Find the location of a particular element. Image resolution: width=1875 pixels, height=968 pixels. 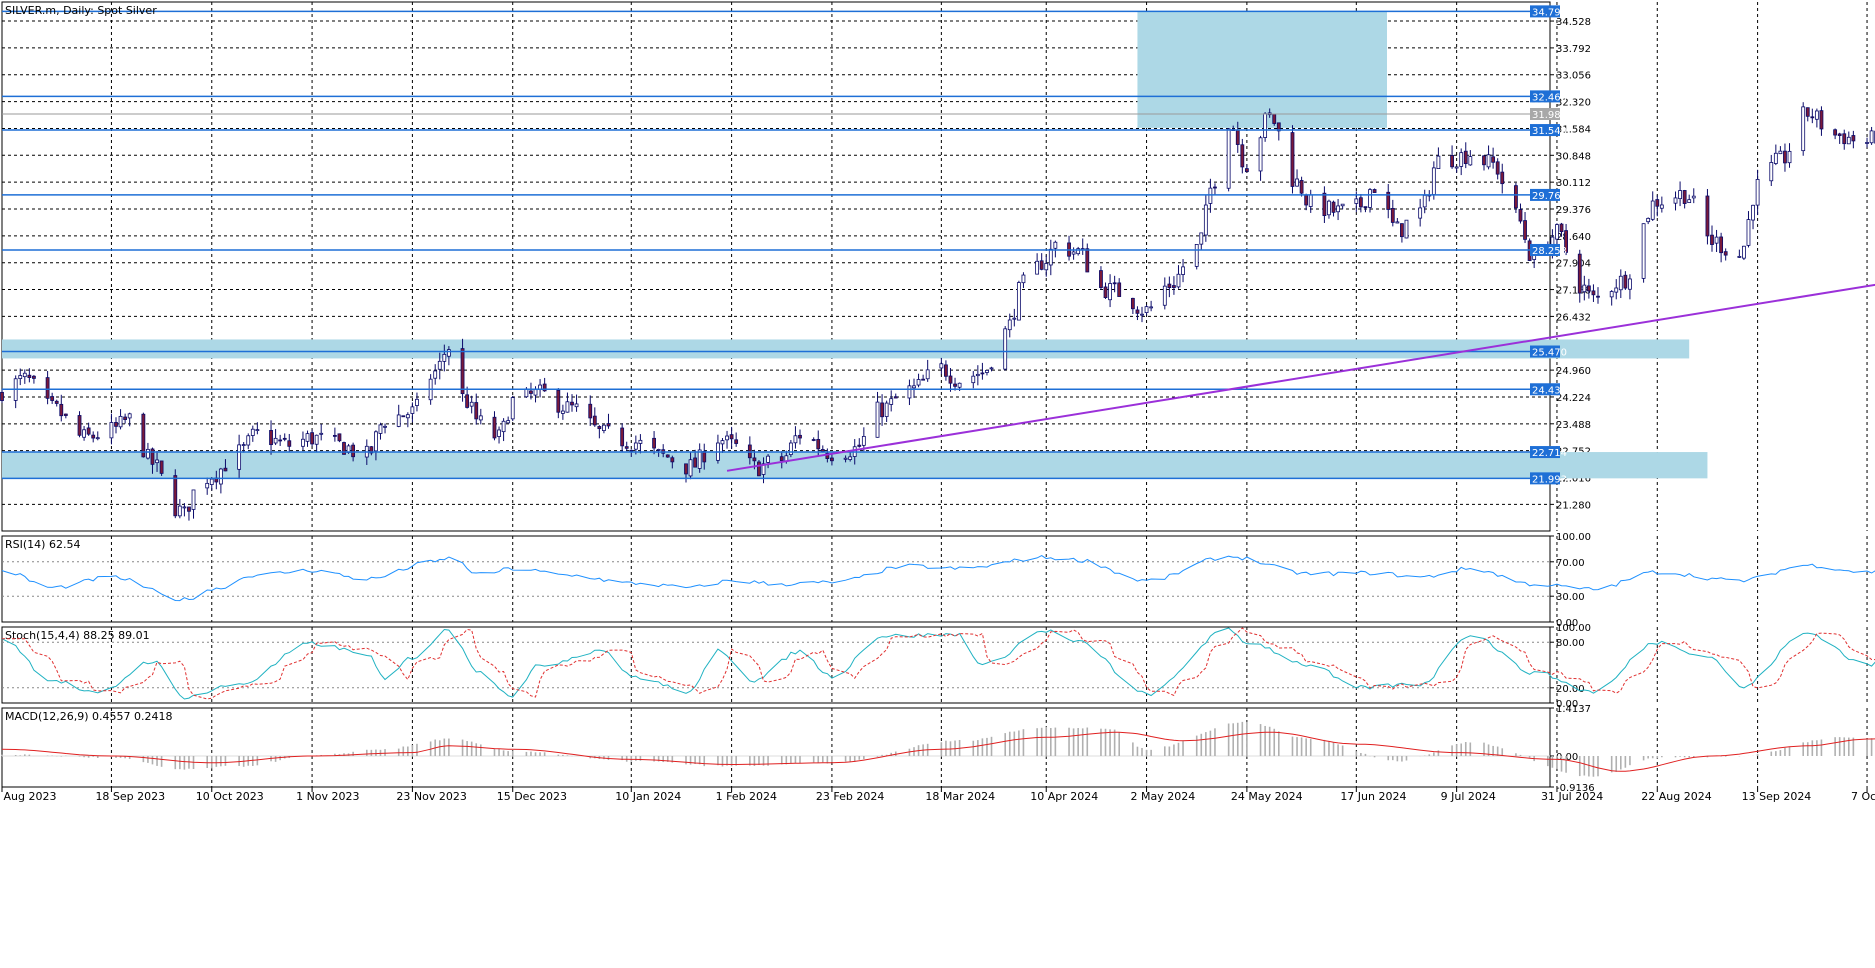

x-tick-label: 7 Oct 2024 is located at coordinates (1863, 796).